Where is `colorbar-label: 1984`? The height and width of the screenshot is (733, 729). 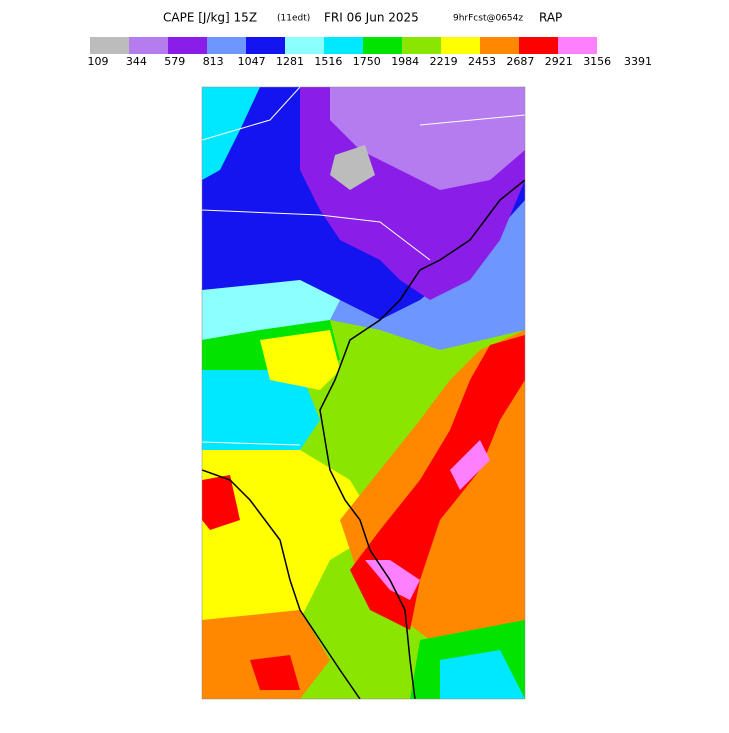 colorbar-label: 1984 is located at coordinates (405, 61).